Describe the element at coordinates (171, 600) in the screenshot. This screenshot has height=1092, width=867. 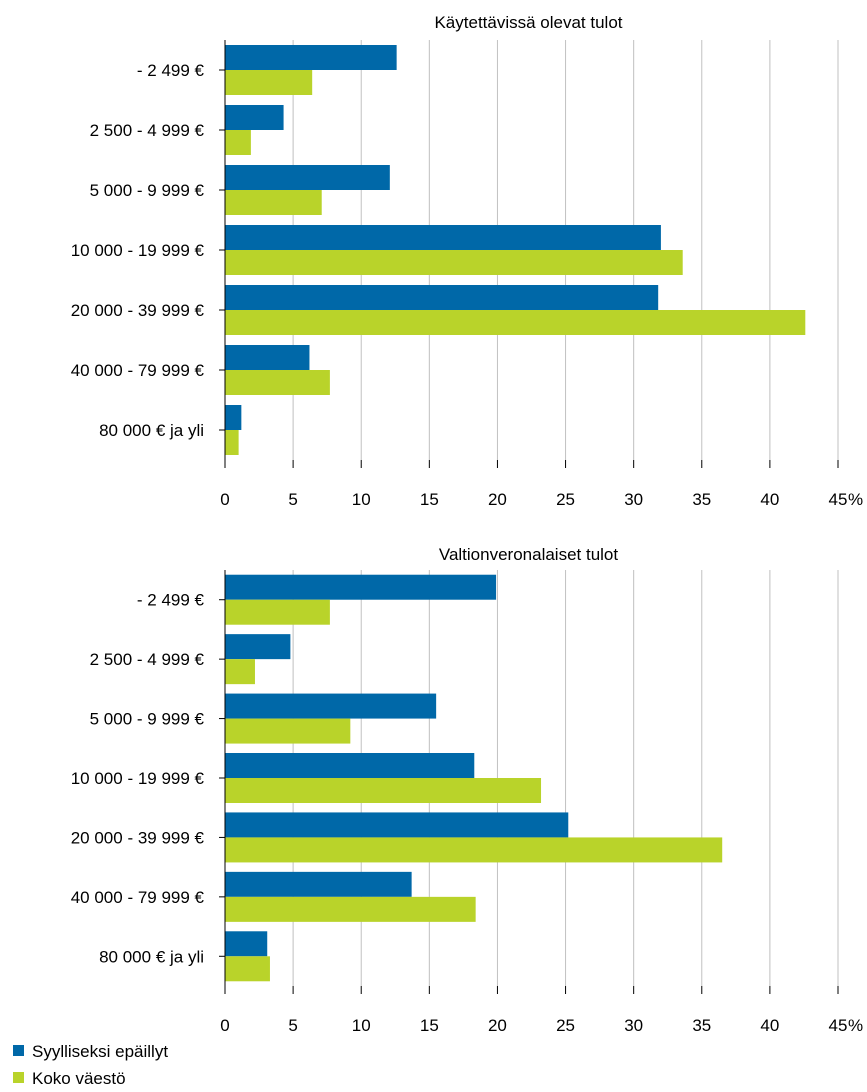
I see `category-label-taxable-0: - 2 499 €` at that location.